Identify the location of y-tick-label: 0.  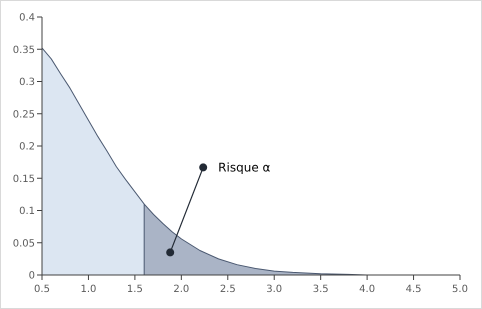
(31, 276).